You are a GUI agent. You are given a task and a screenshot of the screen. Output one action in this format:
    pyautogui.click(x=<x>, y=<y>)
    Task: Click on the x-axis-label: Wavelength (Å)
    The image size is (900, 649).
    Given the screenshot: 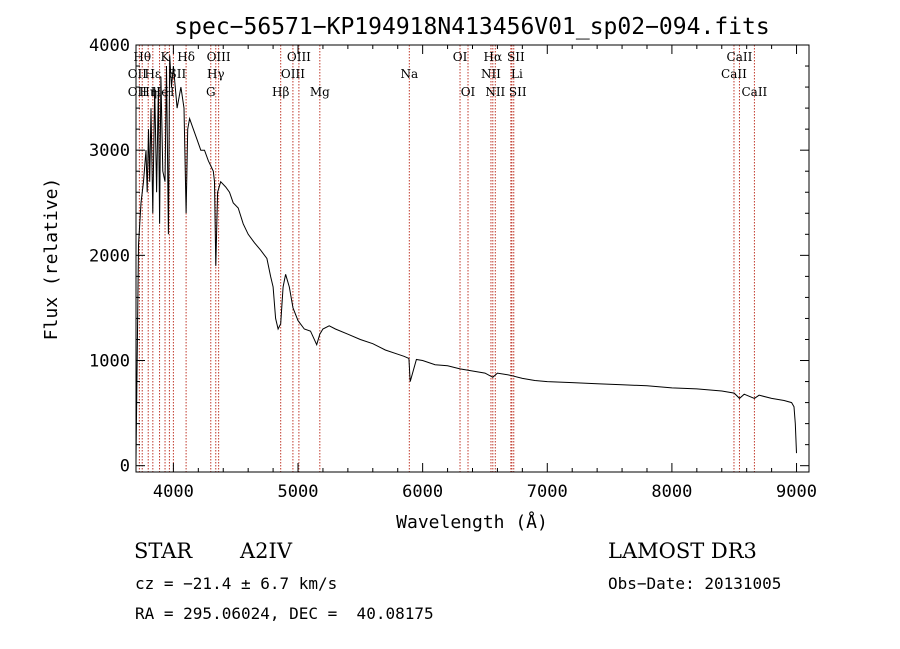 What is the action you would take?
    pyautogui.click(x=472, y=522)
    